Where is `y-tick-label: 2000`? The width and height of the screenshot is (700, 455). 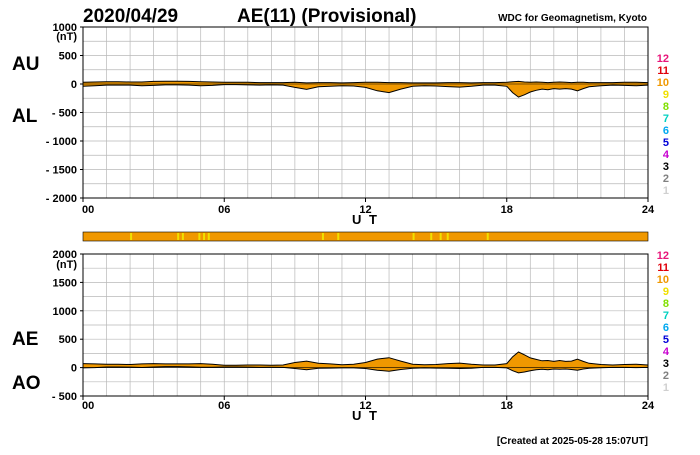
y-tick-label: 2000 is located at coordinates (65, 255).